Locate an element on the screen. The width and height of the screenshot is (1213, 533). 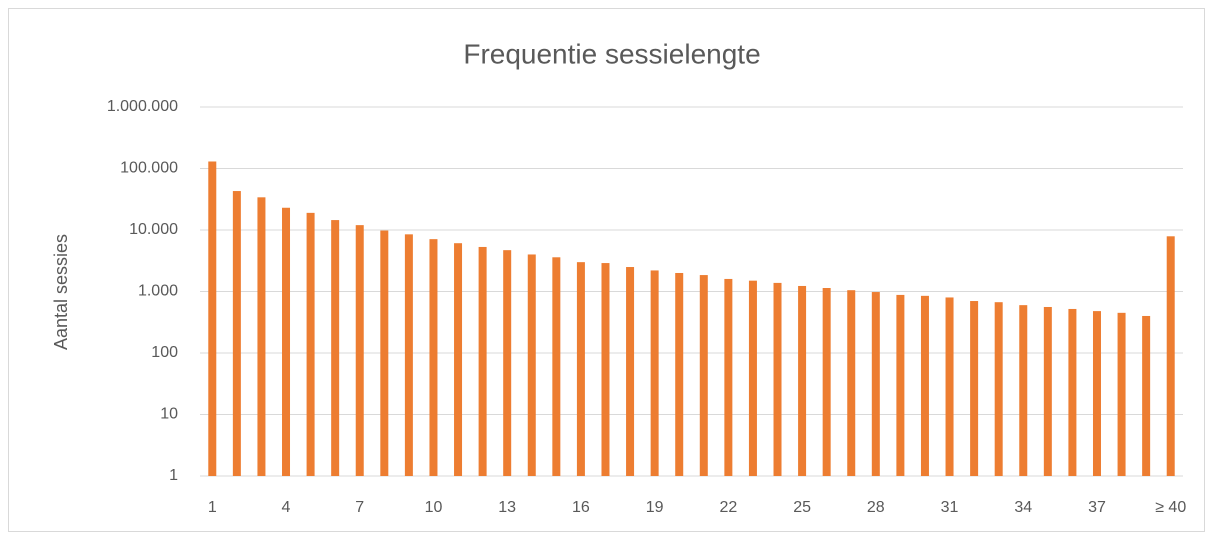
chart-title: Frequentie sessielengte is located at coordinates (611, 53).